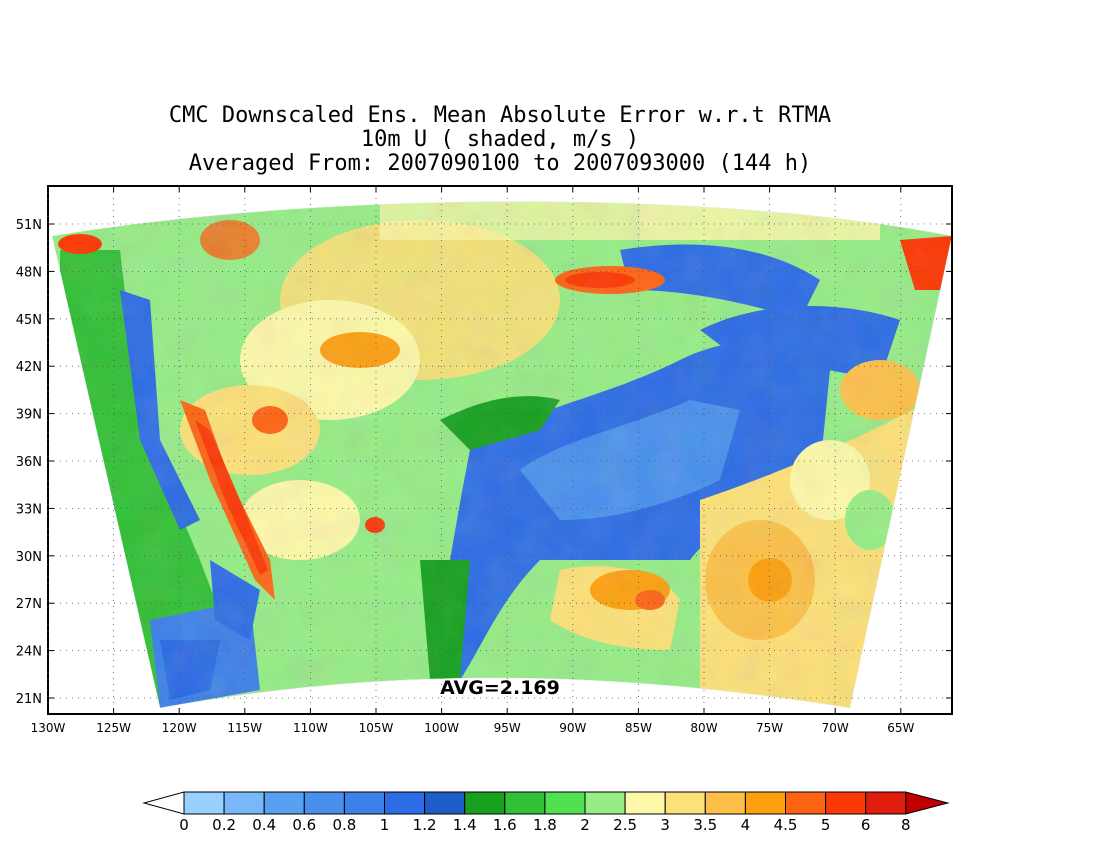  I want to click on lon-tick-label: 70W, so click(835, 728).